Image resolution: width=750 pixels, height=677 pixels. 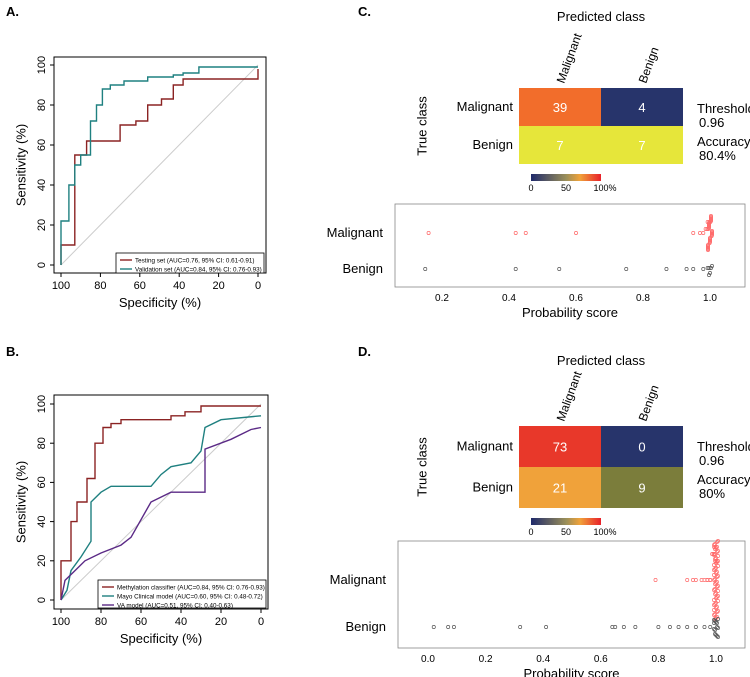 What do you see at coordinates (560, 488) in the screenshot?
I see `heatmap-cell-value: 21` at bounding box center [560, 488].